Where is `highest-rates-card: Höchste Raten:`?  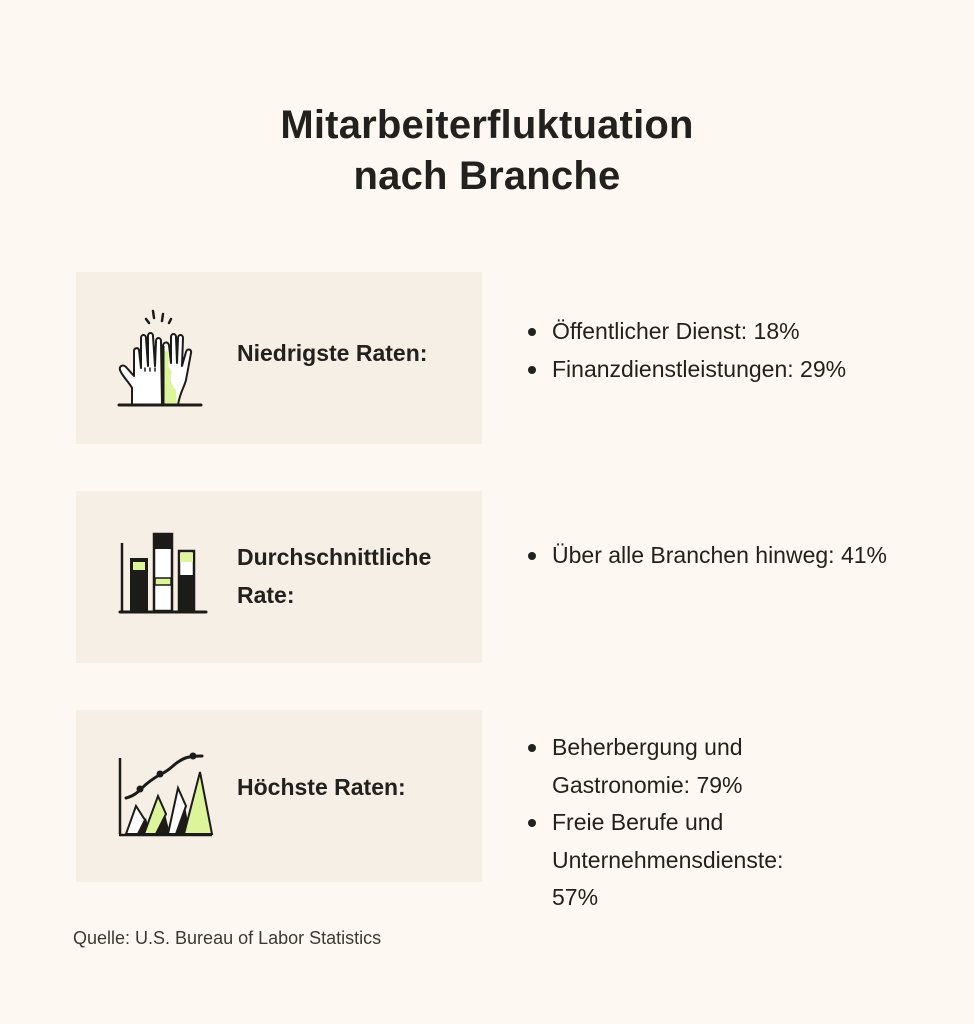
highest-rates-card: Höchste Raten: is located at coordinates (279, 796).